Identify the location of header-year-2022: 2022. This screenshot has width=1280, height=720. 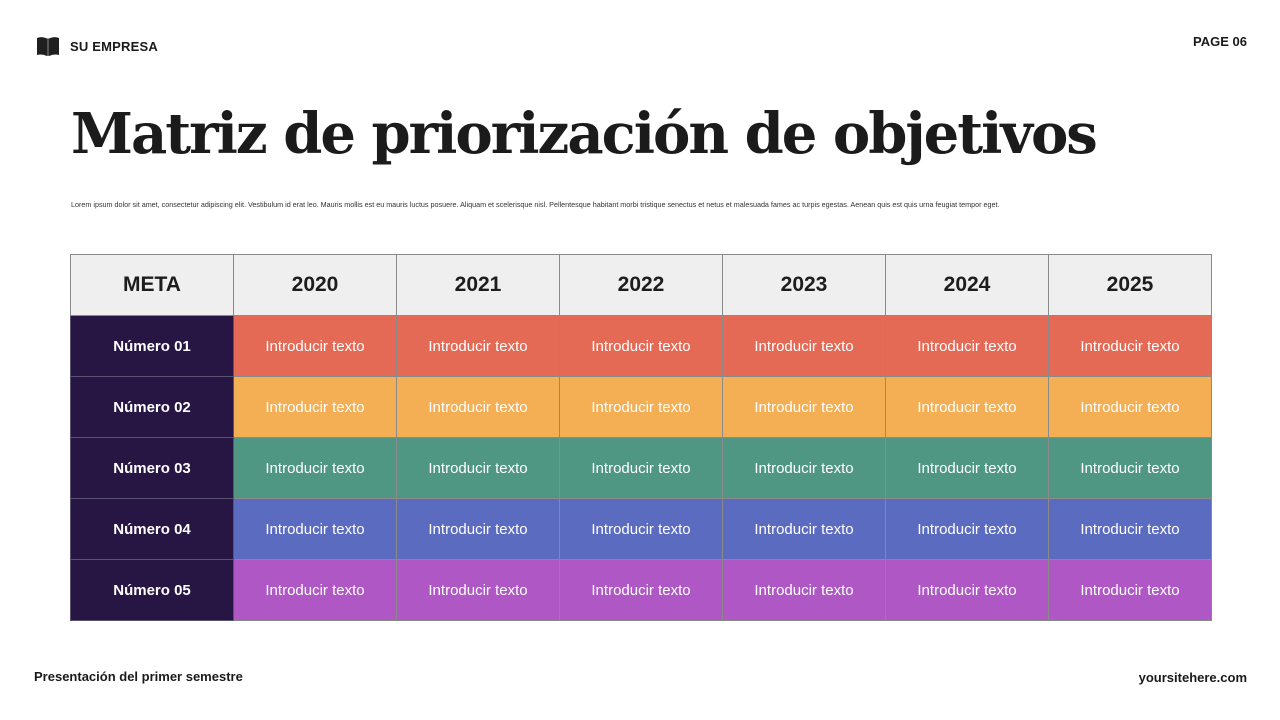
(641, 285).